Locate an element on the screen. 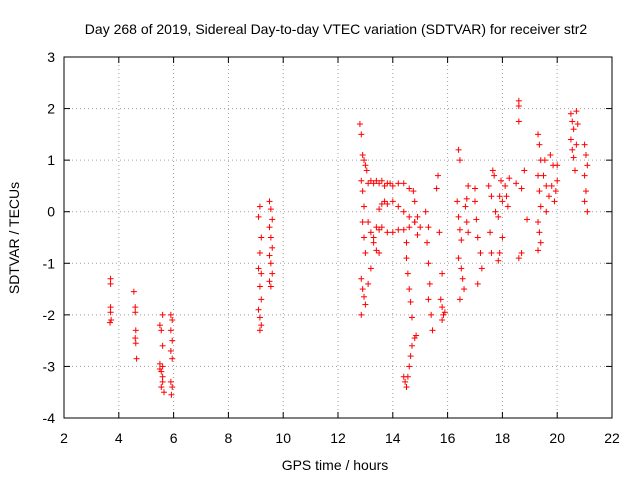  y-tick-label: 3 is located at coordinates (51, 57).